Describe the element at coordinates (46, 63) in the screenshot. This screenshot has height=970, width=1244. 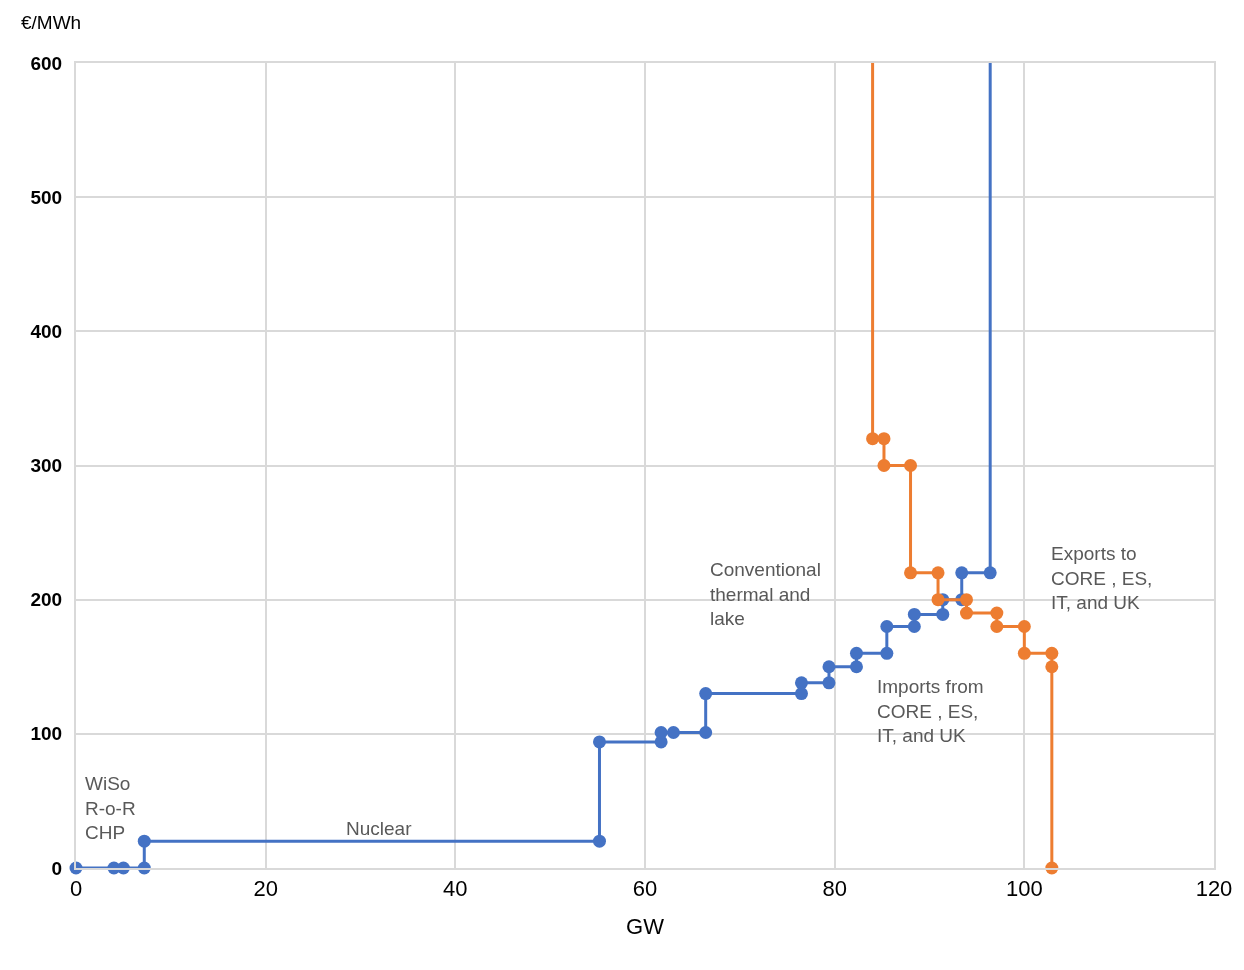
I see `y-tick-label: 600` at that location.